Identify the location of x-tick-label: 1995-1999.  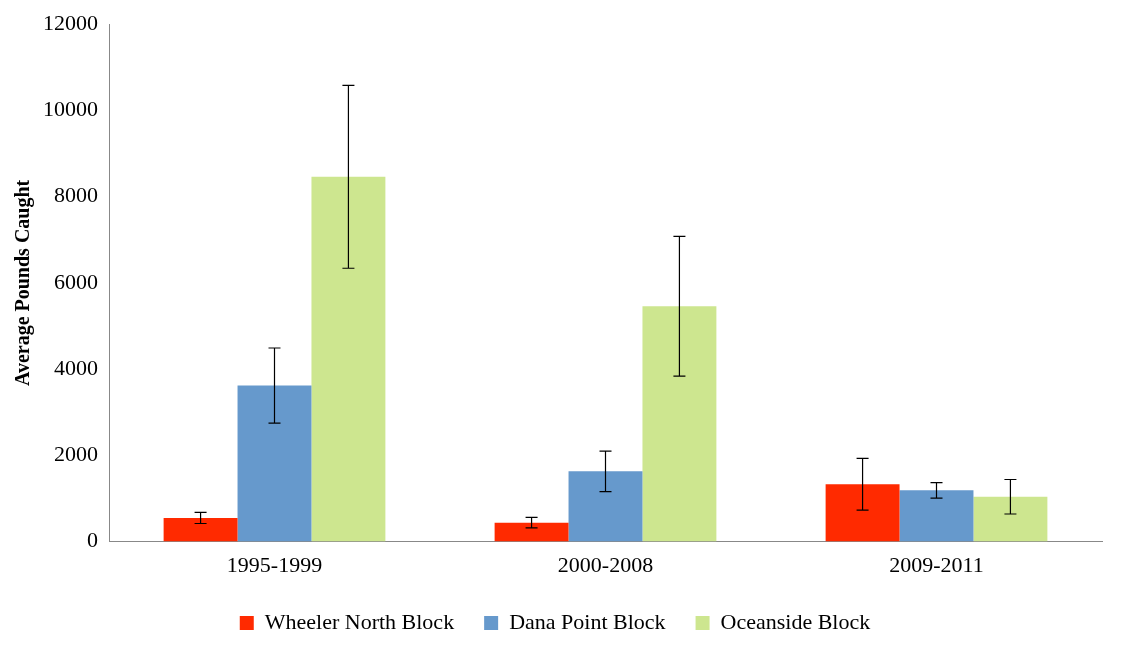
(274, 564).